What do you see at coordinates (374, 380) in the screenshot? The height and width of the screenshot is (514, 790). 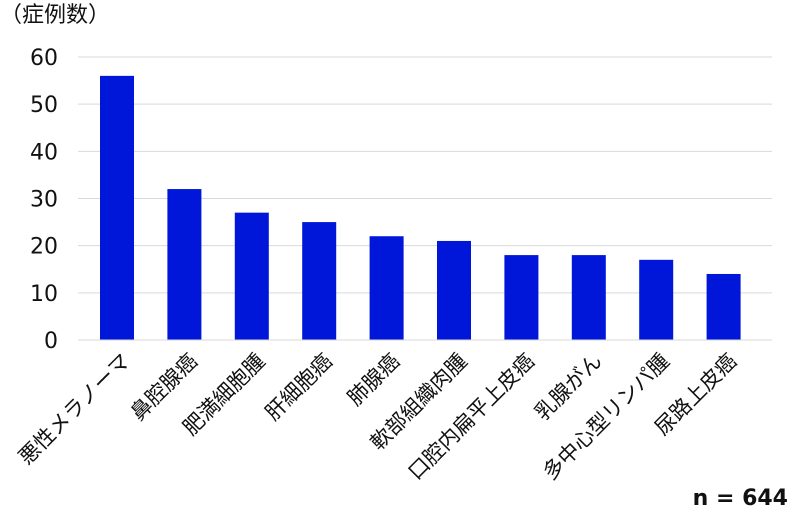 I see `x-tick-label: 肺腺癌` at bounding box center [374, 380].